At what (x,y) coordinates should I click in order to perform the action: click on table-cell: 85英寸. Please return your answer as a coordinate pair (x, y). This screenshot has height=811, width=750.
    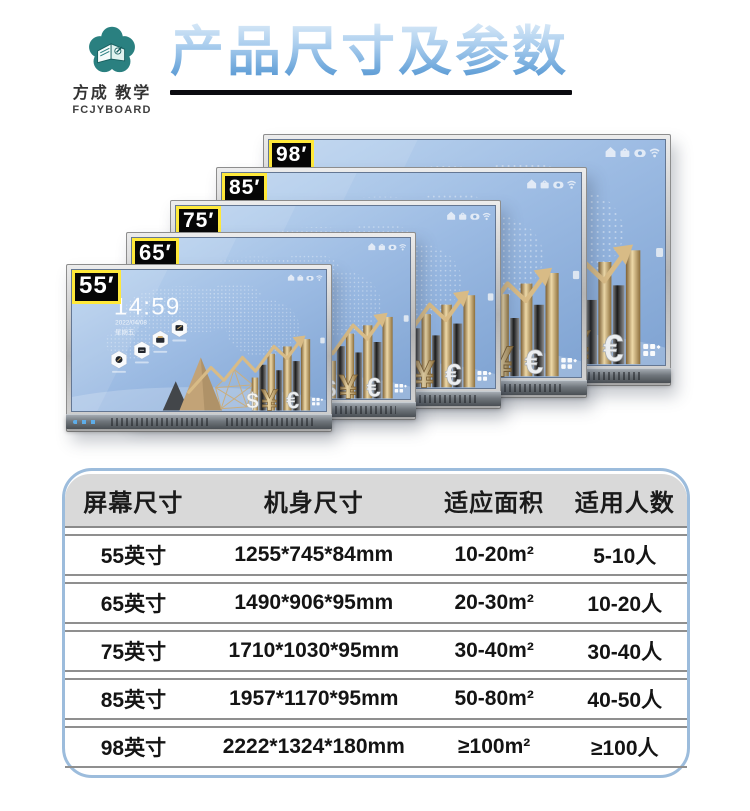
    Looking at the image, I should click on (133, 700).